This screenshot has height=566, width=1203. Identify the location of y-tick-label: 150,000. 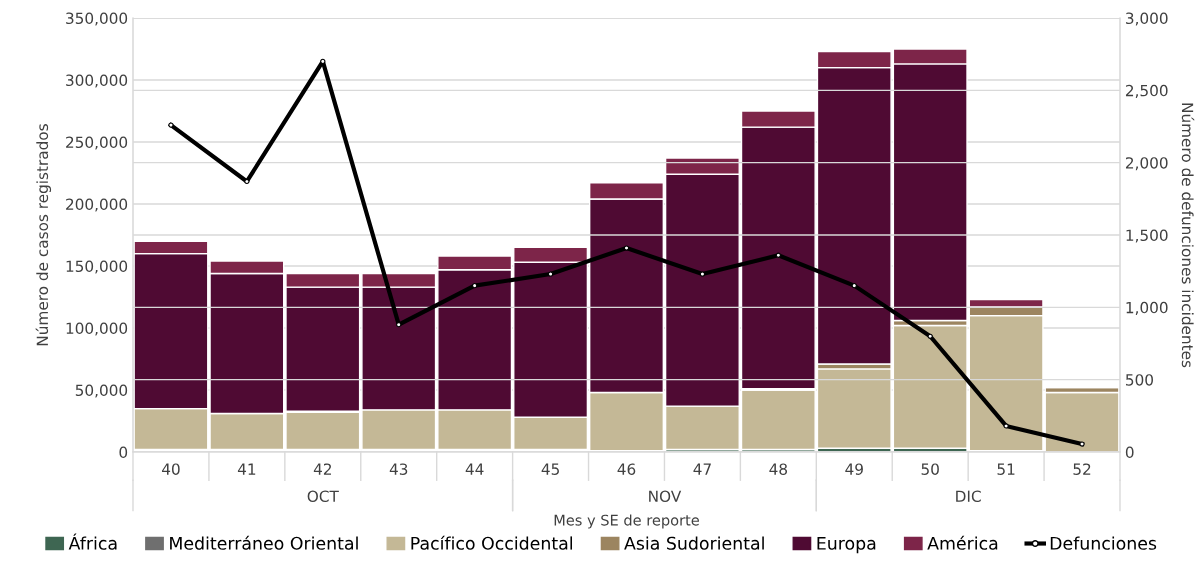
(97, 267).